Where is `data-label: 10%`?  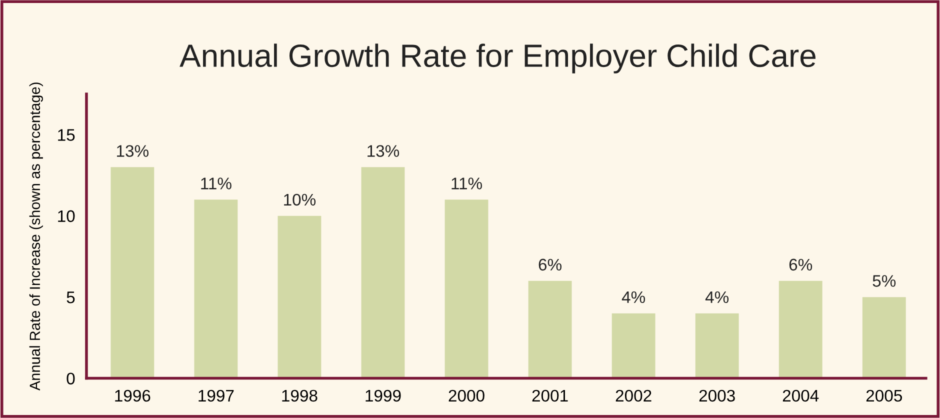
data-label: 10% is located at coordinates (300, 200).